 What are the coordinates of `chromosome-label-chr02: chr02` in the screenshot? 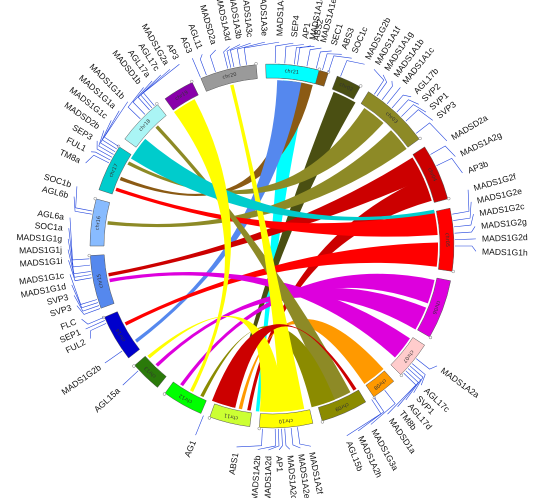 It's located at (346, 87).